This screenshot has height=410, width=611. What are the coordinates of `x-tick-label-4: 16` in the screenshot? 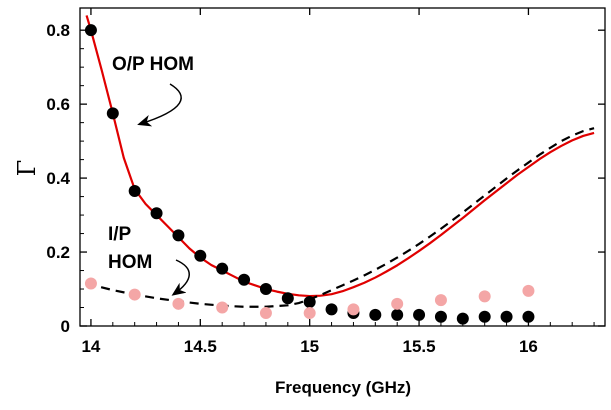 It's located at (528, 346).